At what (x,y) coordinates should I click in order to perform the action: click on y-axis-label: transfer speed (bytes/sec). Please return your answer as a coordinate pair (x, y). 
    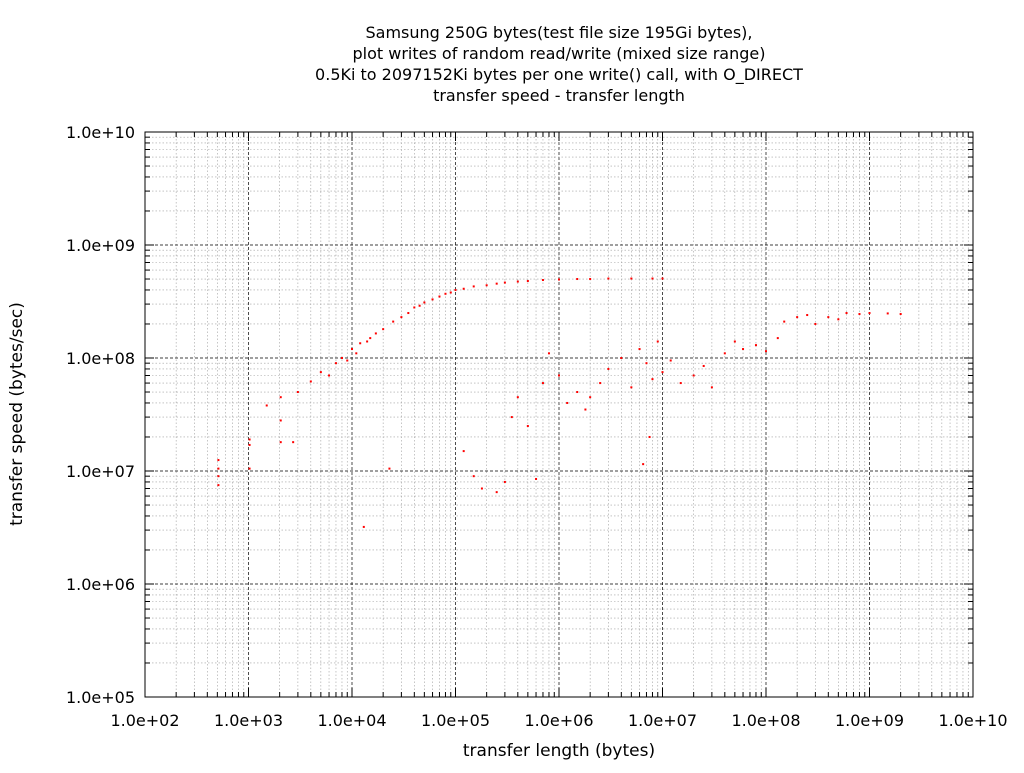
    Looking at the image, I should click on (17, 414).